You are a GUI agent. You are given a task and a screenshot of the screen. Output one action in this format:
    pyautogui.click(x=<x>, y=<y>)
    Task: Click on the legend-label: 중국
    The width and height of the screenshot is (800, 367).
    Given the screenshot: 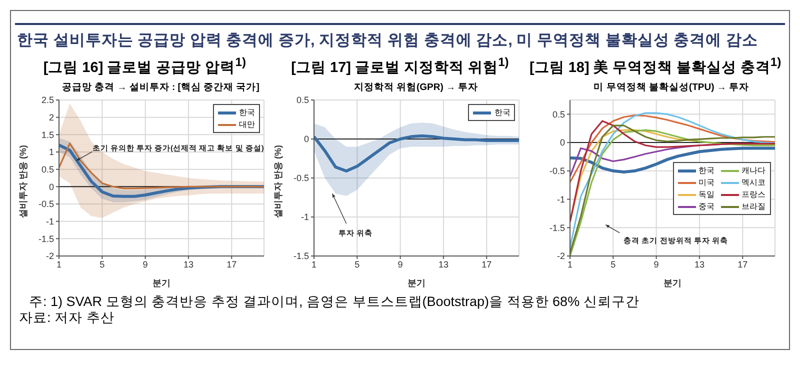 What is the action you would take?
    pyautogui.click(x=706, y=206)
    